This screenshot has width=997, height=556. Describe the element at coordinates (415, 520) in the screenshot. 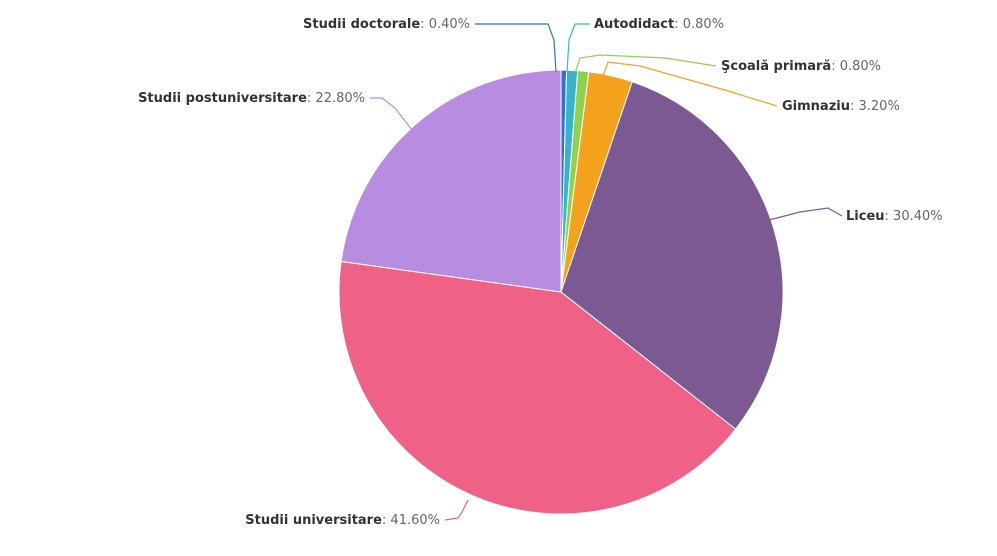

I see `data-label-value: 41.60%` at that location.